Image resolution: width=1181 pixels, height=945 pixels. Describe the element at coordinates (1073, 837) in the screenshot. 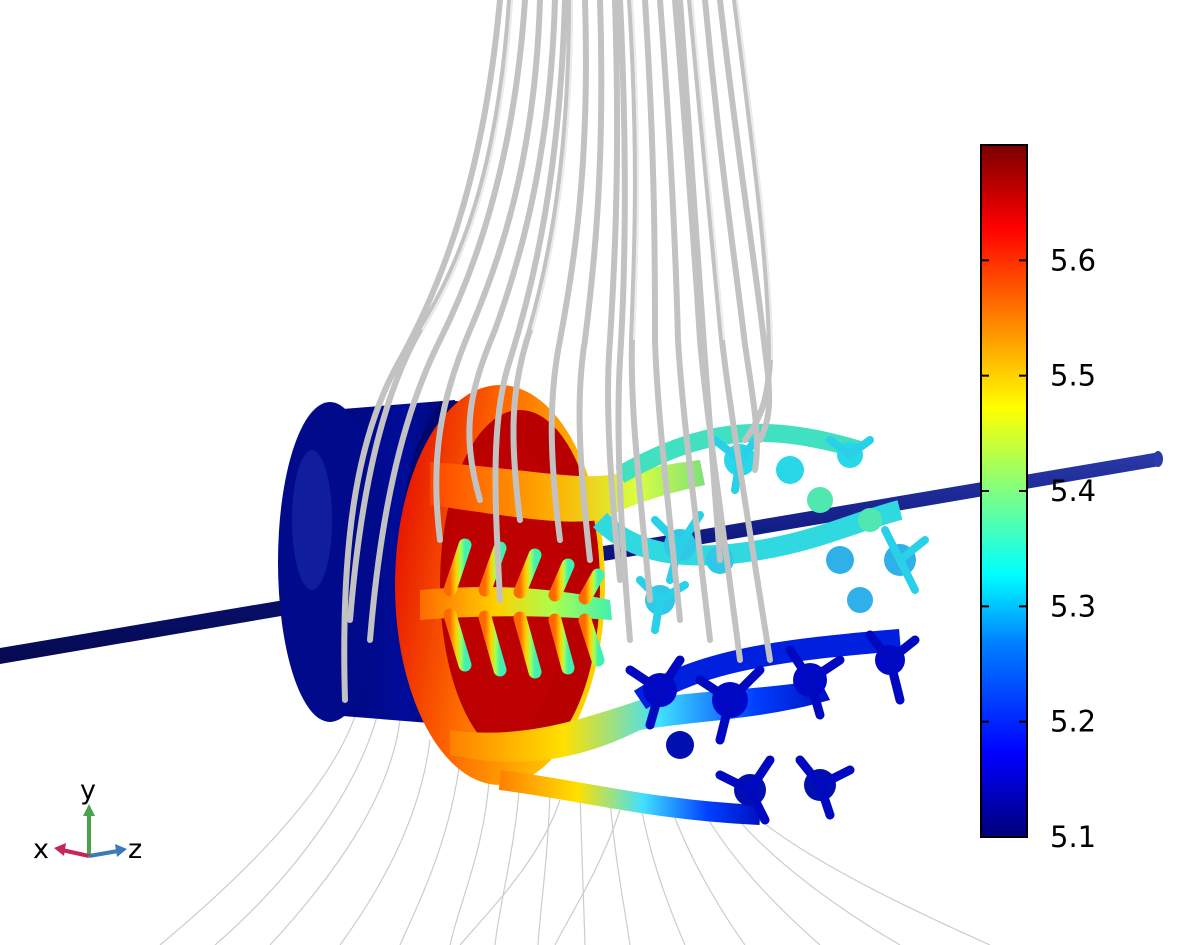

I see `colorbar-tick-label: 5.1` at that location.